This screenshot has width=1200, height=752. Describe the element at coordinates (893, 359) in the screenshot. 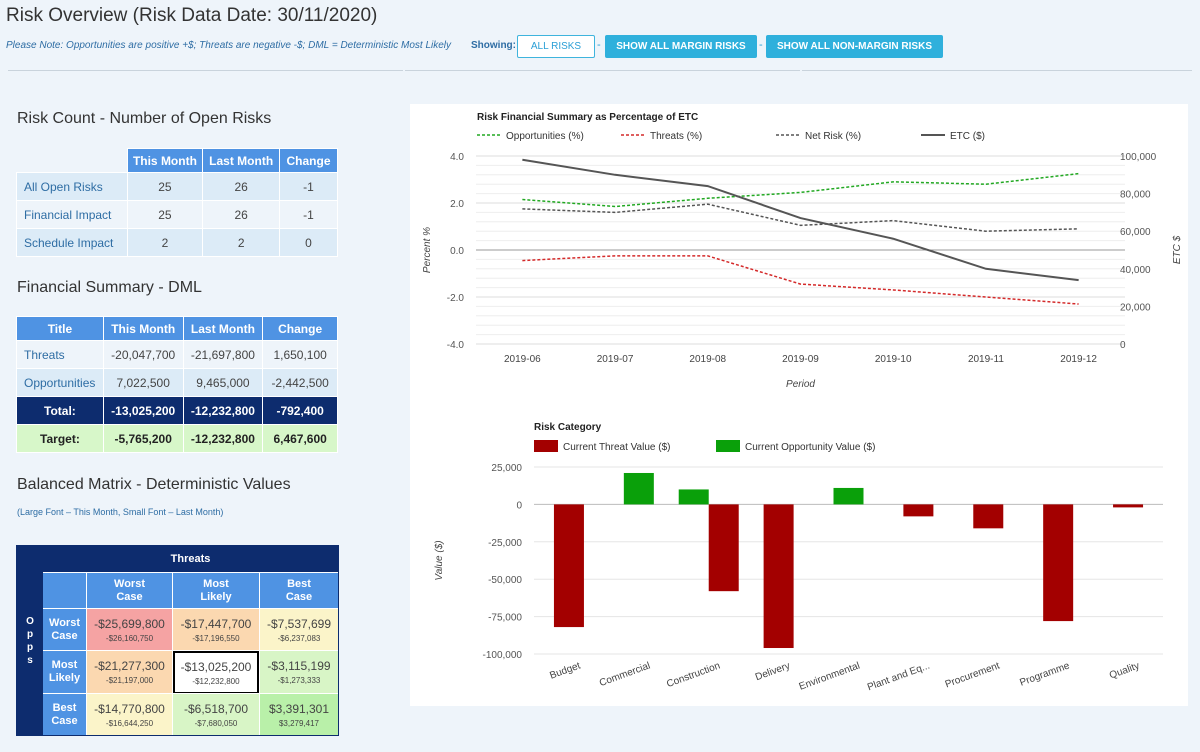

I see `x-tick-label: 2019-10` at that location.